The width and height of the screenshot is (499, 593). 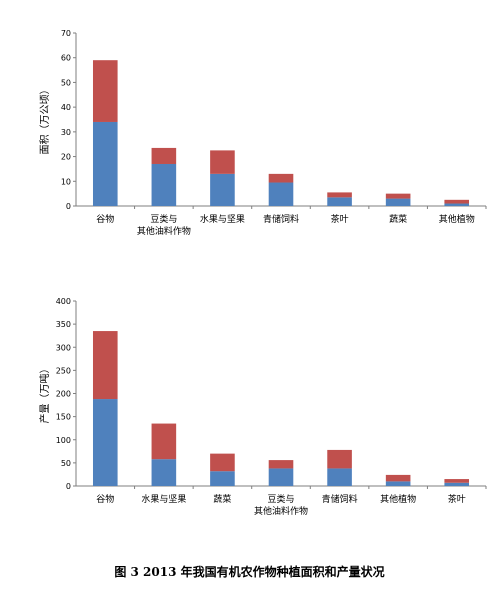 What do you see at coordinates (66, 107) in the screenshot?
I see `y-tick-label: 40` at bounding box center [66, 107].